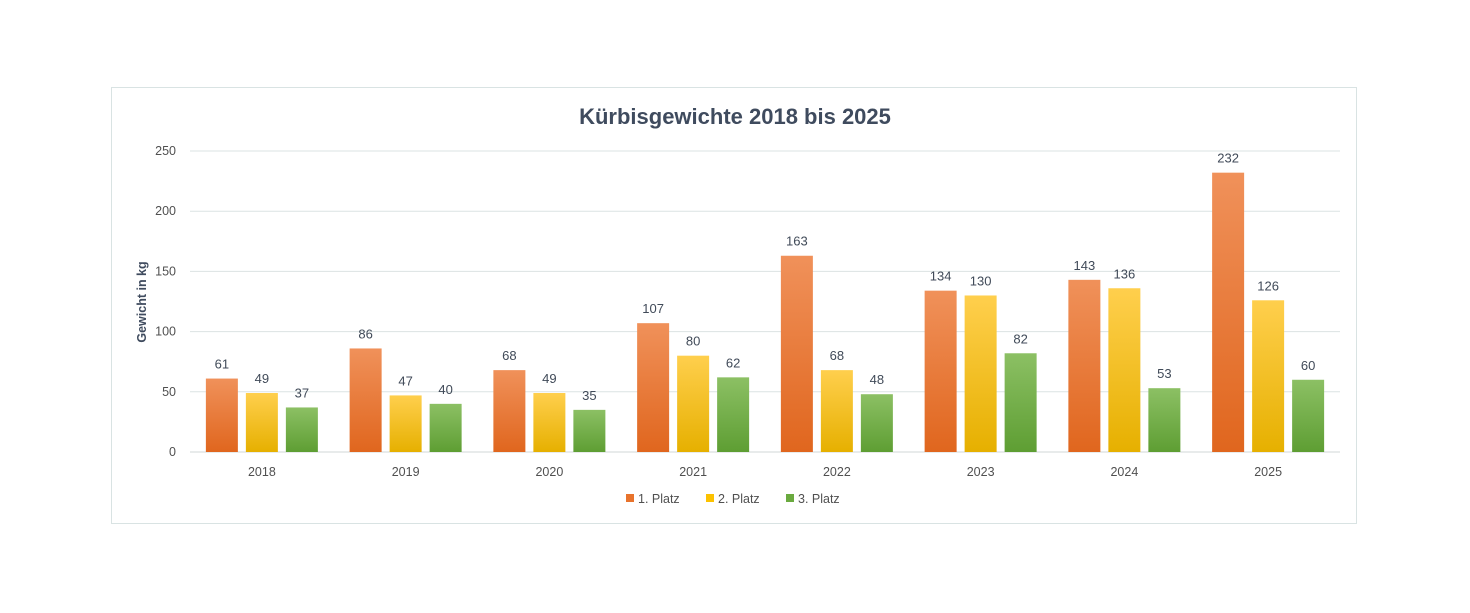  What do you see at coordinates (693, 341) in the screenshot?
I see `data-label: 80` at bounding box center [693, 341].